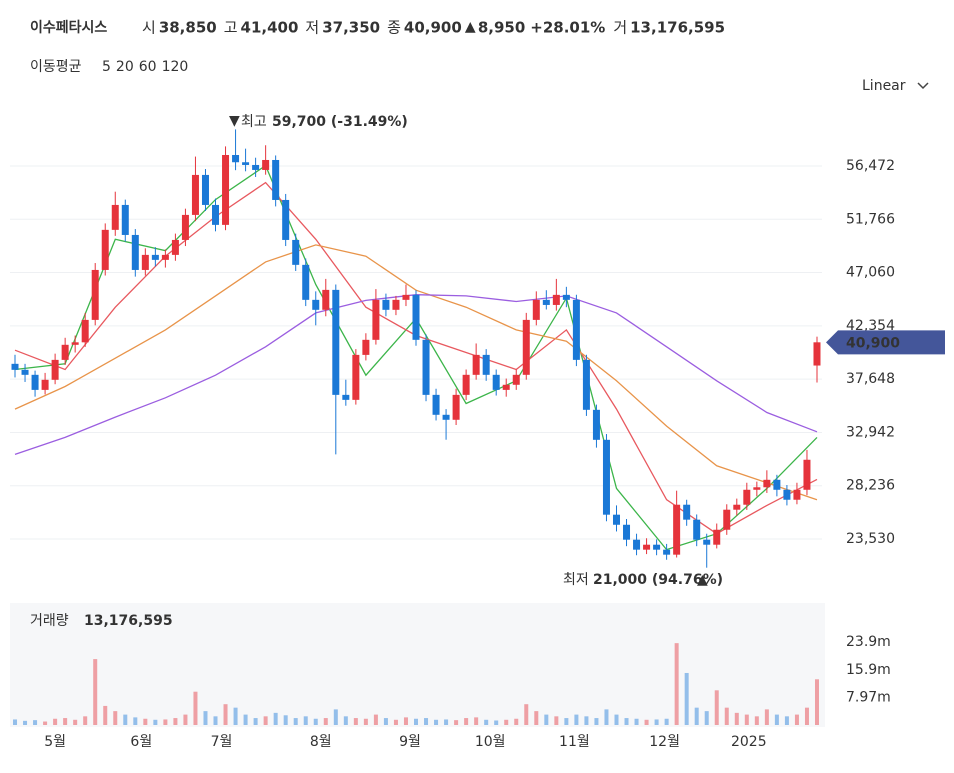  I want to click on min-arrow: ▲, so click(702, 580).